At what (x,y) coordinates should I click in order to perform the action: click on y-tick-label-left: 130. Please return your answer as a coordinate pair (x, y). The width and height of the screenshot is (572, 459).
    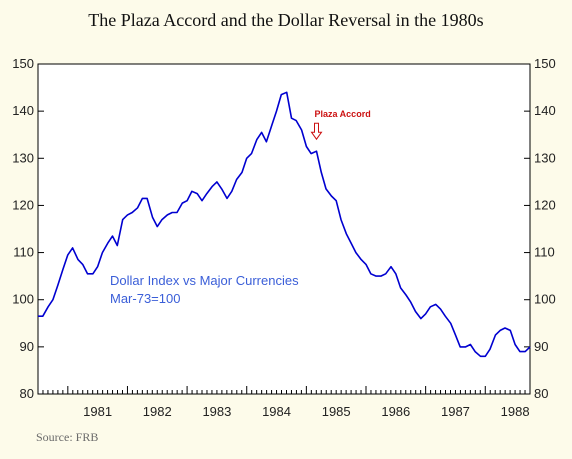
    Looking at the image, I should click on (23, 157).